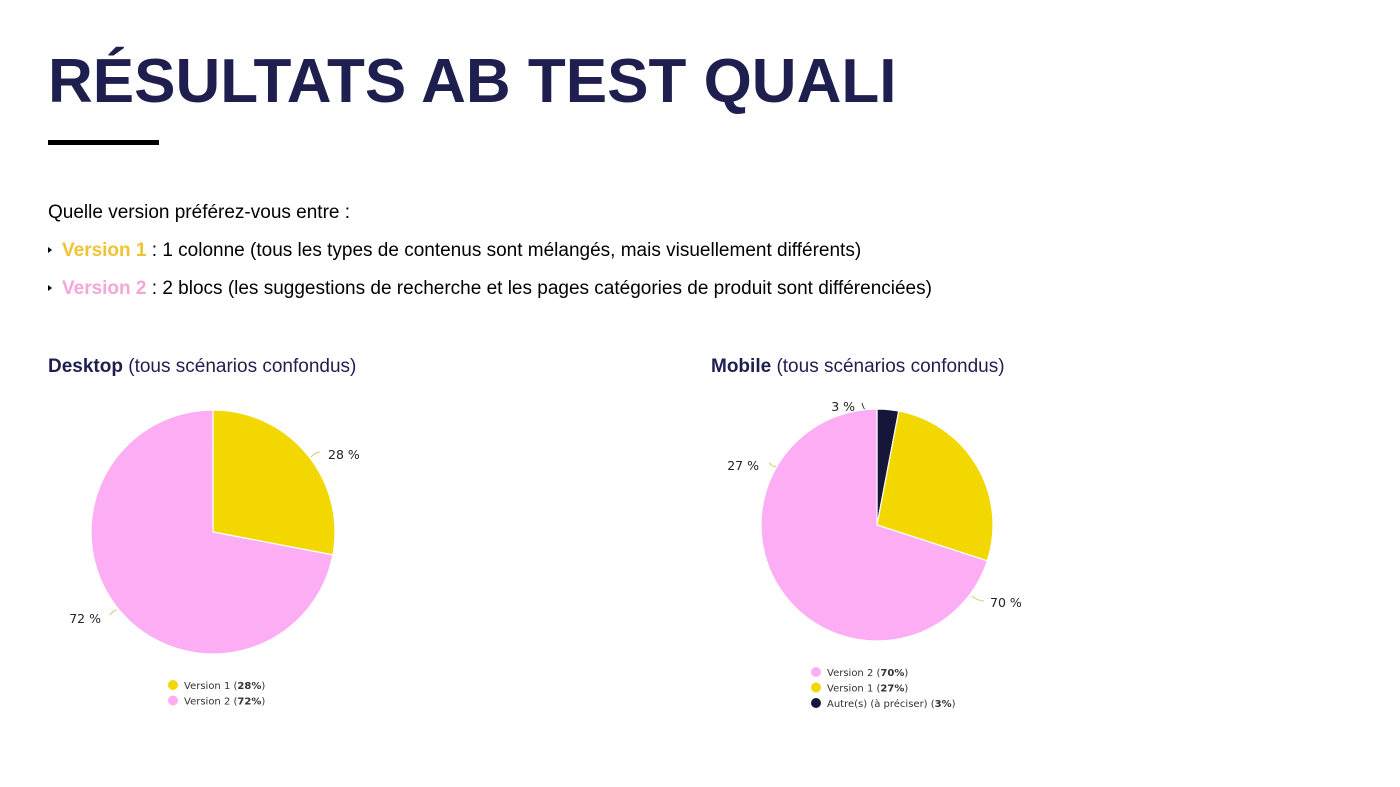  Describe the element at coordinates (104, 250) in the screenshot. I see `option-label: Version 1` at that location.